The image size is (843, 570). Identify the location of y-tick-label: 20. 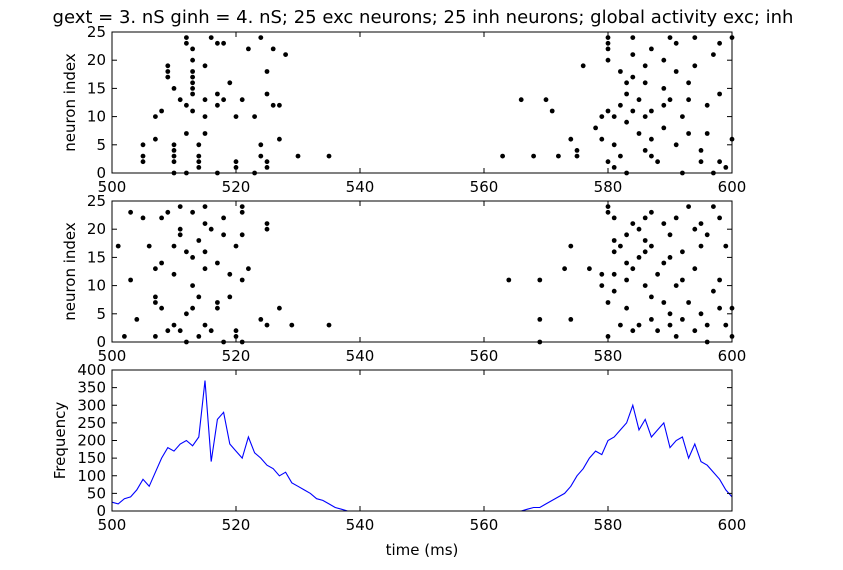
(96, 60).